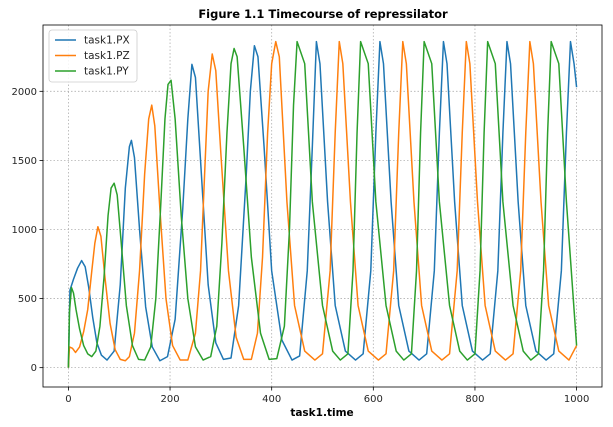 This screenshot has width=613, height=427. What do you see at coordinates (107, 41) in the screenshot?
I see `legend-label-task1-px: task1.PX` at bounding box center [107, 41].